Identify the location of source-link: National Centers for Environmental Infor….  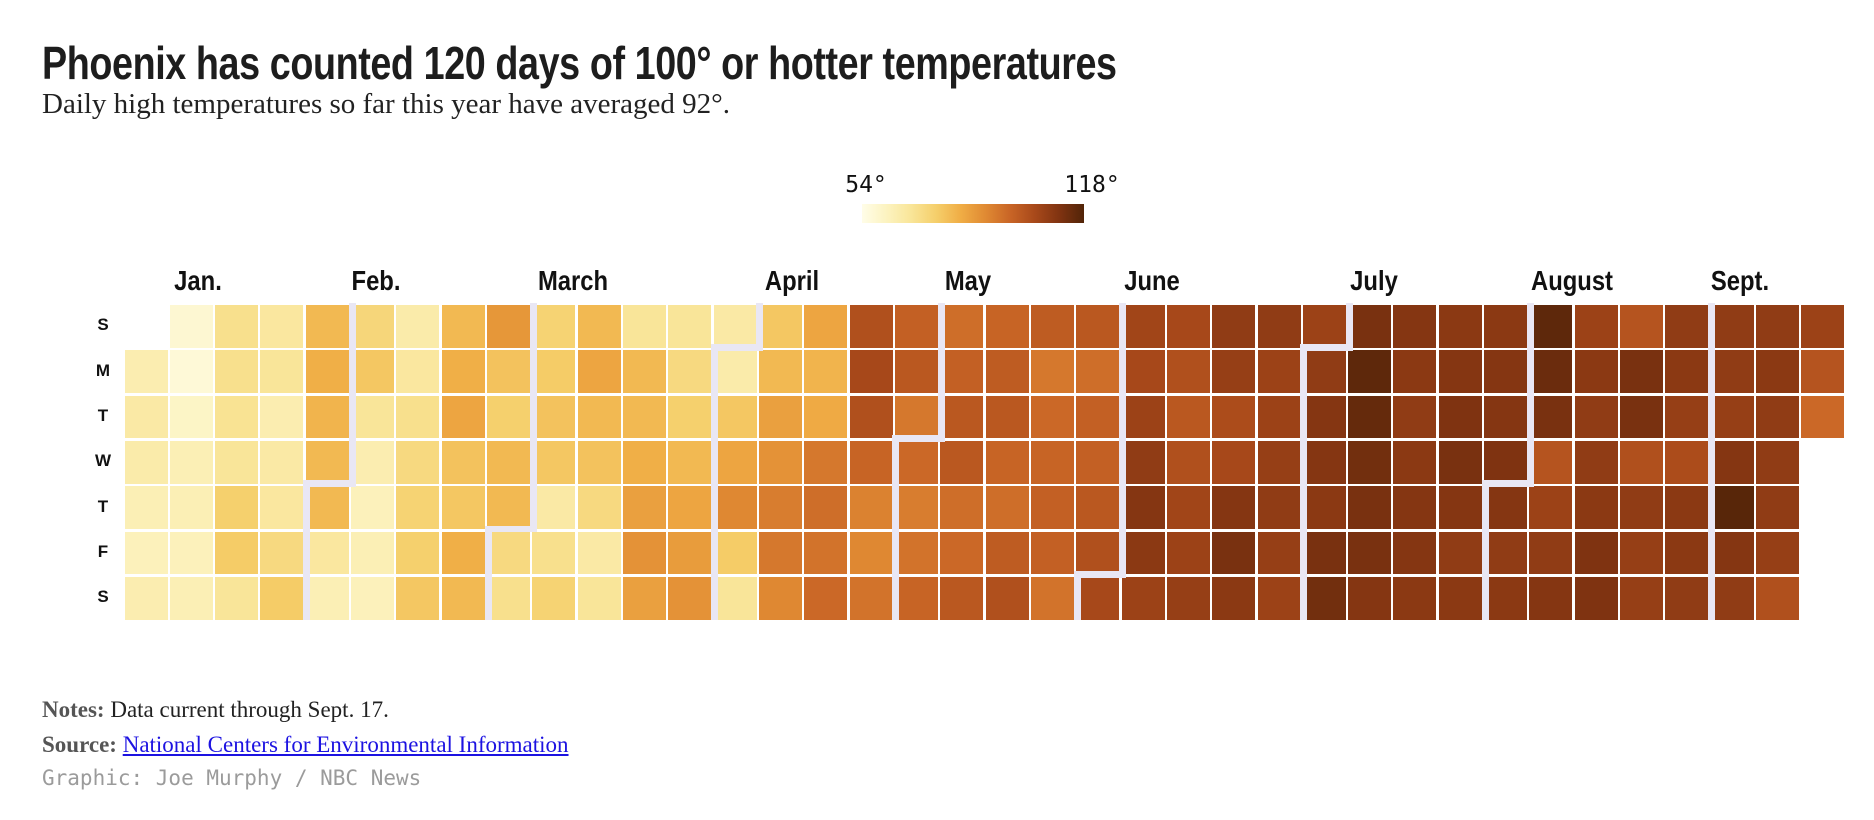
(345, 744).